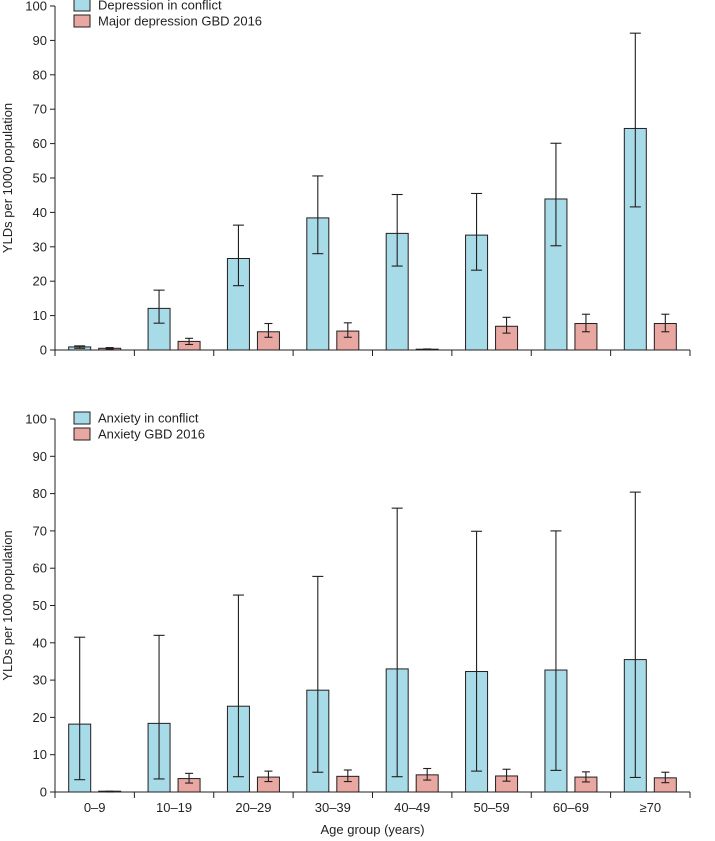  Describe the element at coordinates (372, 829) in the screenshot. I see `x-axis-label: Age group (years)` at that location.